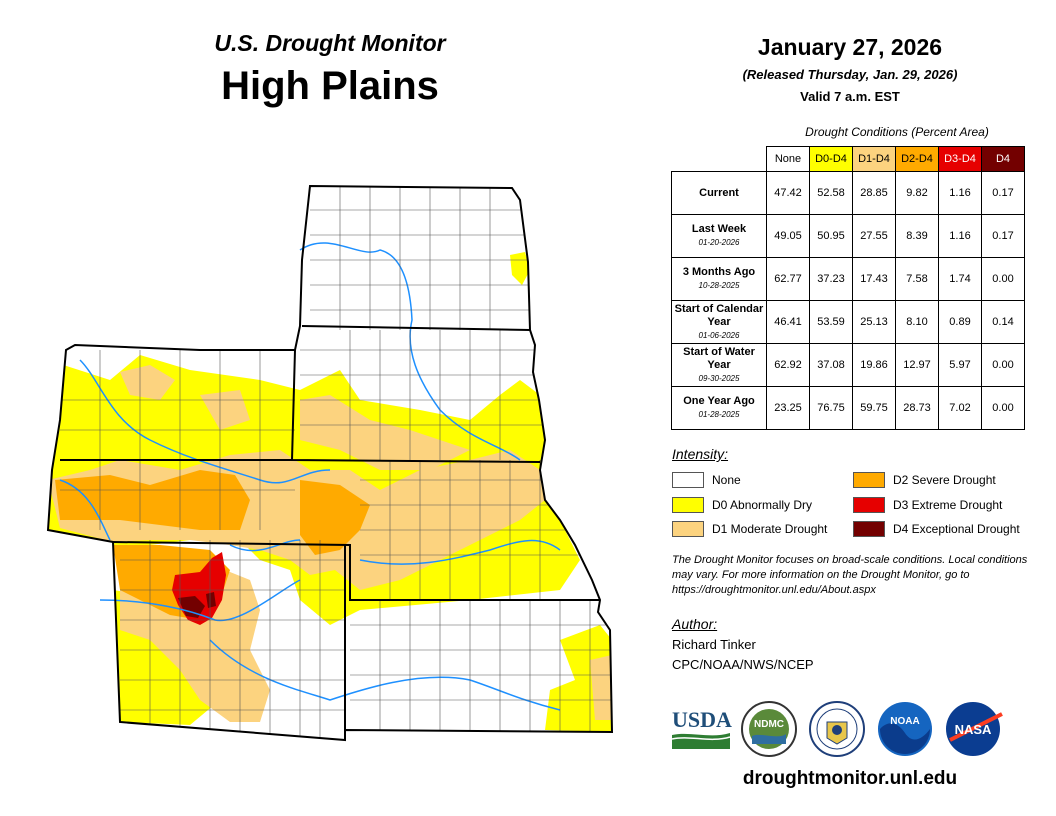 This screenshot has height=816, width=1056. I want to click on table-cell: 23.25, so click(788, 408).